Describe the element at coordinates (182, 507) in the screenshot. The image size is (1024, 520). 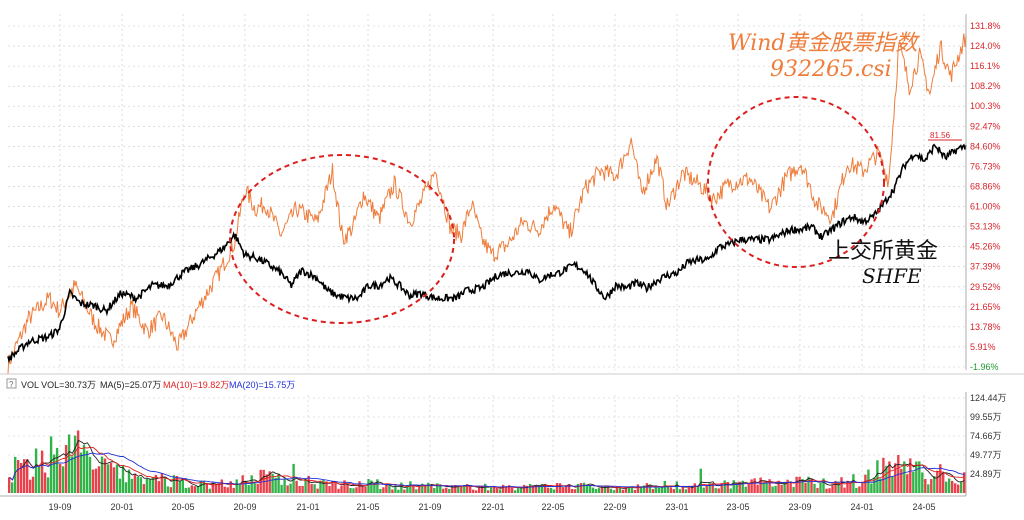
I see `x-tick-label: 20-05` at that location.